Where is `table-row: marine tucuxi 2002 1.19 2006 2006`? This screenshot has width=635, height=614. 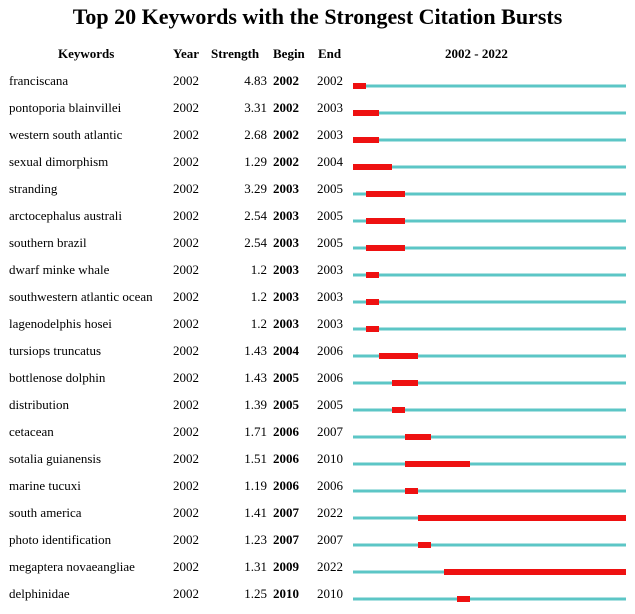
table-row: marine tucuxi 2002 1.19 2006 2006 is located at coordinates (317, 490).